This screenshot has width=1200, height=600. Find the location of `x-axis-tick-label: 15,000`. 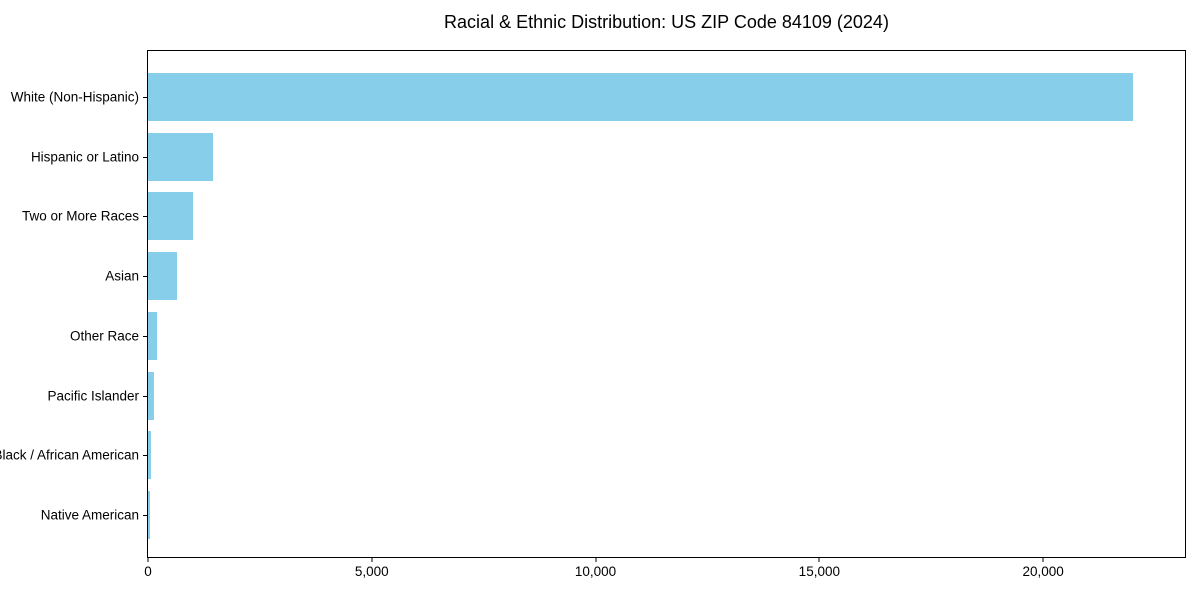

x-axis-tick-label: 15,000 is located at coordinates (819, 571).